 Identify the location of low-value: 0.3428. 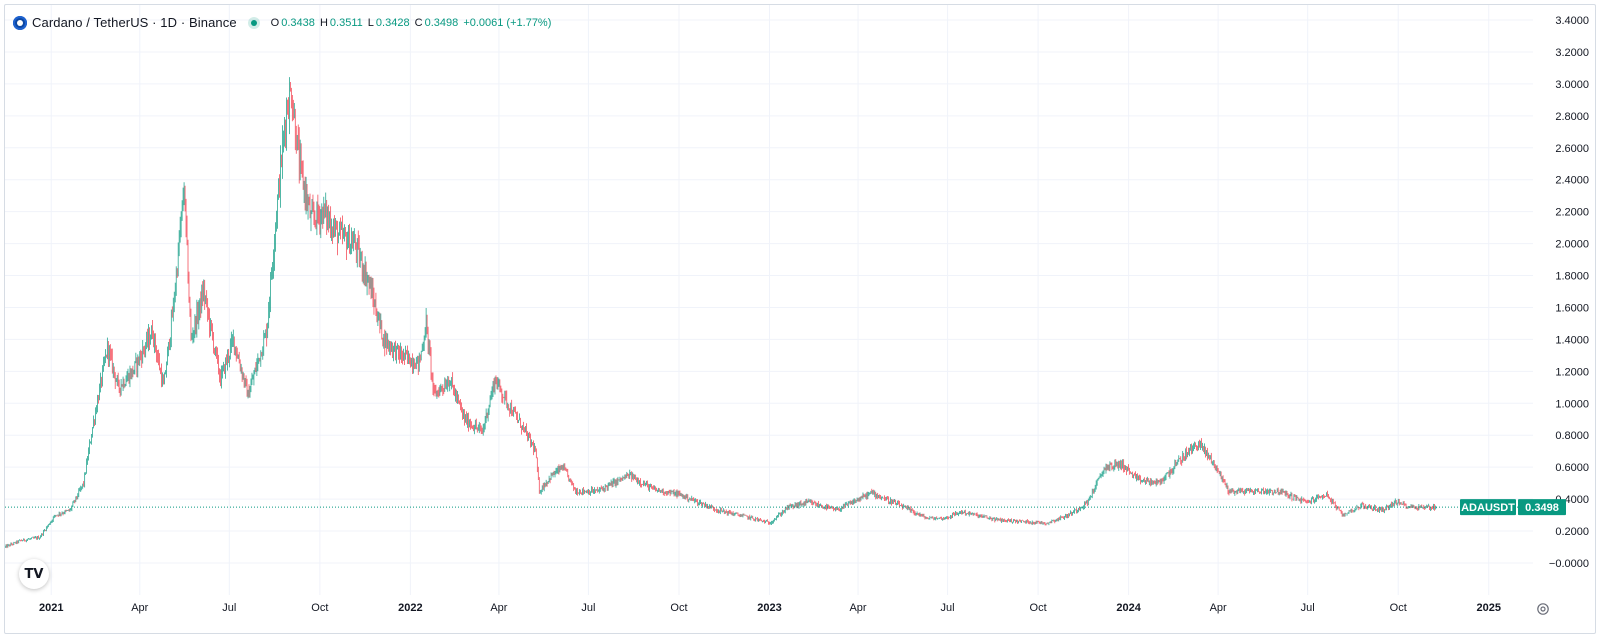
(392, 22).